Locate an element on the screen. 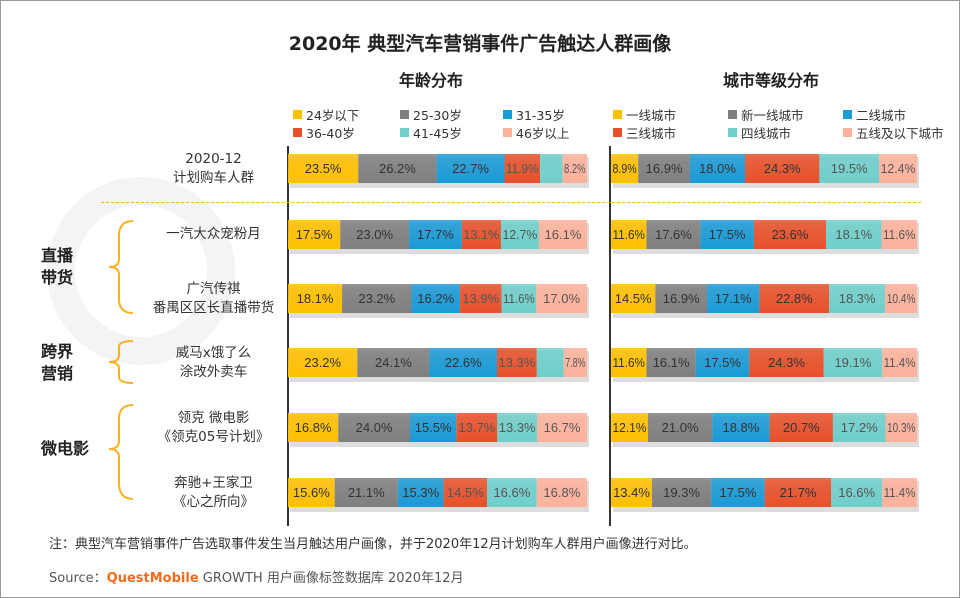  data-label: 11.4% is located at coordinates (900, 492).